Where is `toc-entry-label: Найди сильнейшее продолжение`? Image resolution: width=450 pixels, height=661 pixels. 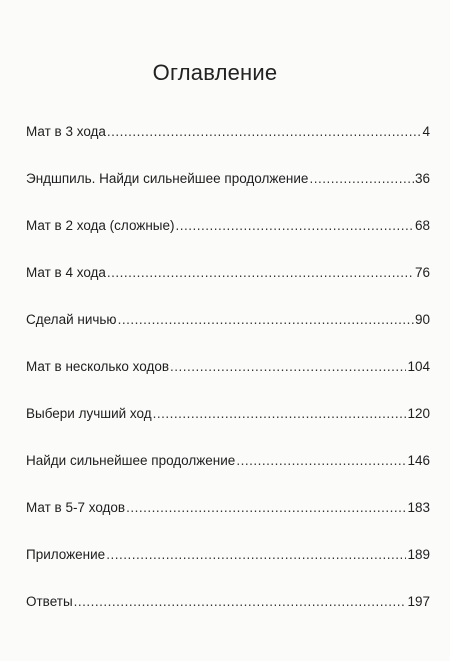
toc-entry-label: Найди сильнейшее продолжение is located at coordinates (131, 460).